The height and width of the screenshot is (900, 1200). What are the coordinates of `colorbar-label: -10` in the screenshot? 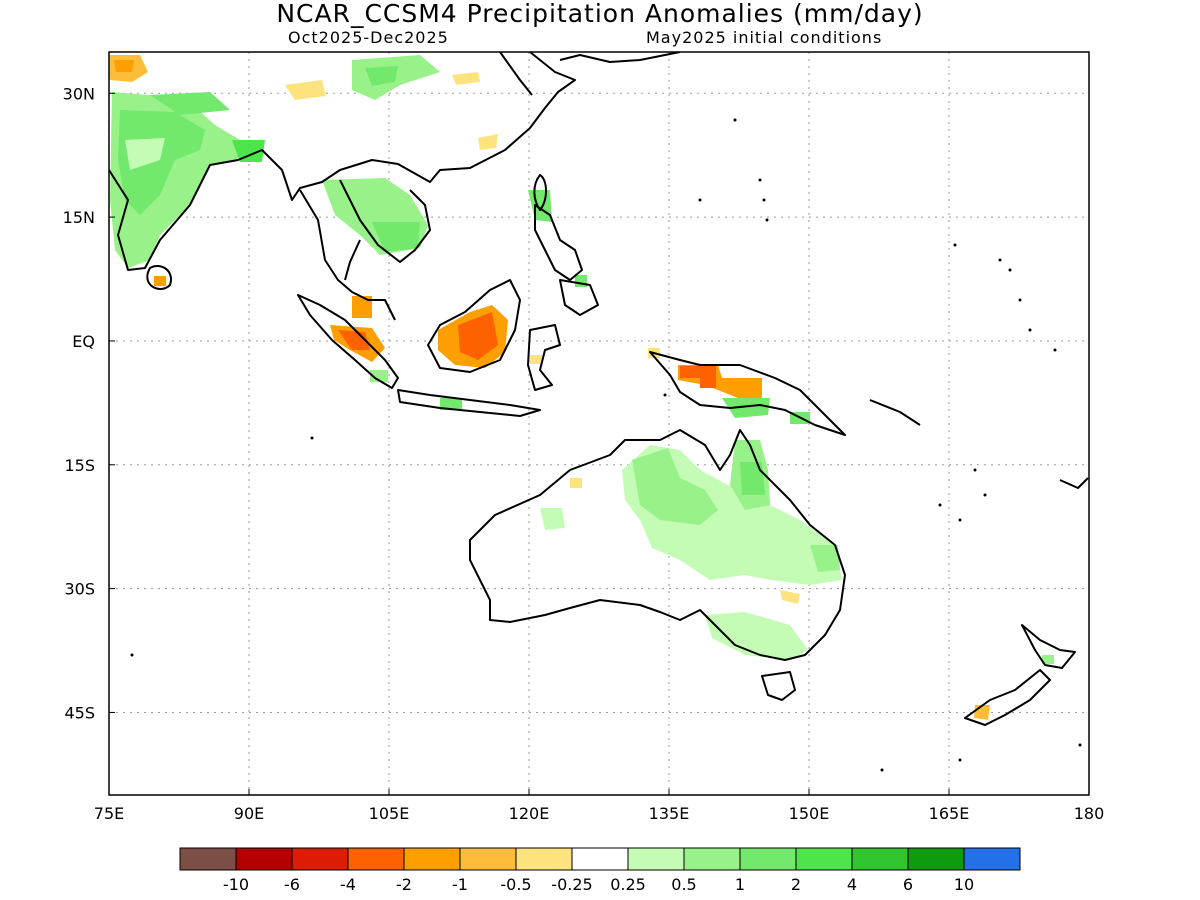 It's located at (236, 884).